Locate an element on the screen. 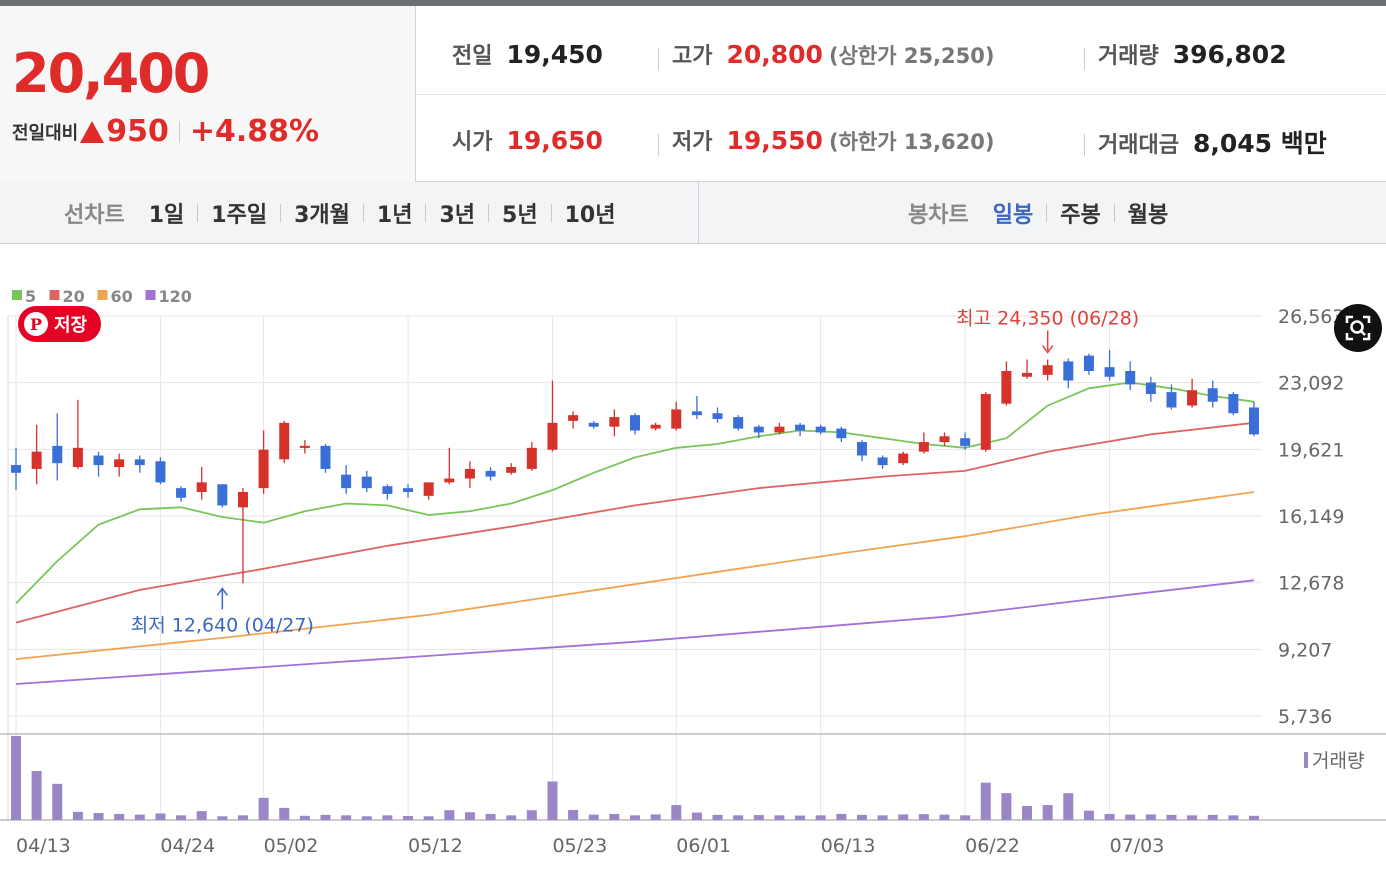 This screenshot has width=1386, height=870. candle-chart-tabs: 봉차트 일봉 주봉 월봉 is located at coordinates (1038, 212).